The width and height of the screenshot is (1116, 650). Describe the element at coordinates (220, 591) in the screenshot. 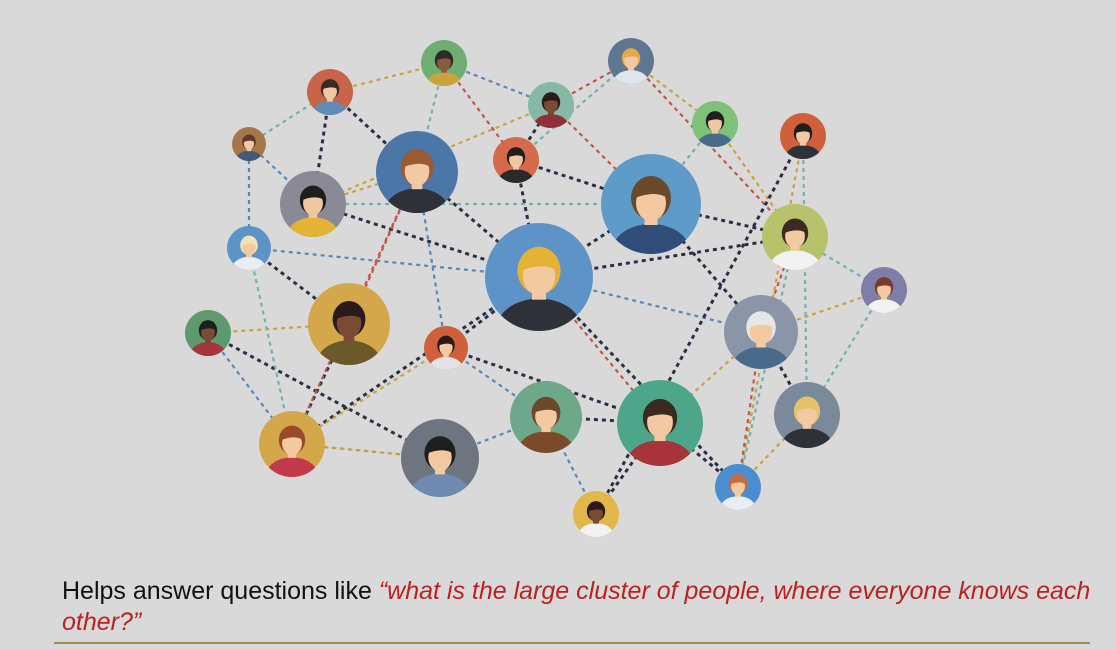

I see `caption-lead: Helps answer questions like` at that location.